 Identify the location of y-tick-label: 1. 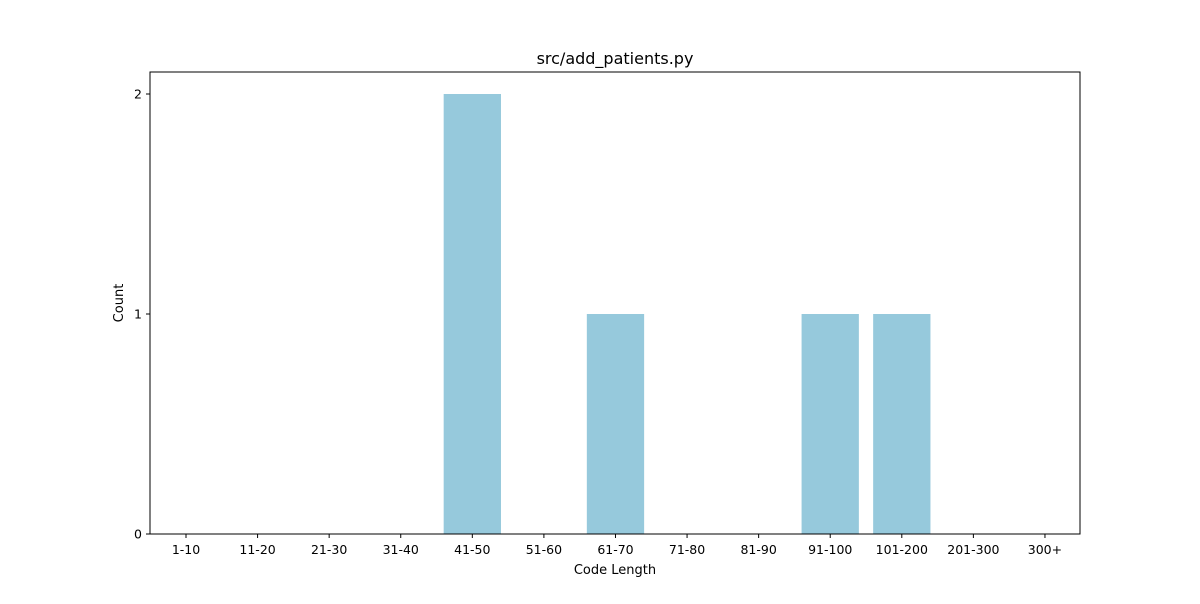
(138, 314).